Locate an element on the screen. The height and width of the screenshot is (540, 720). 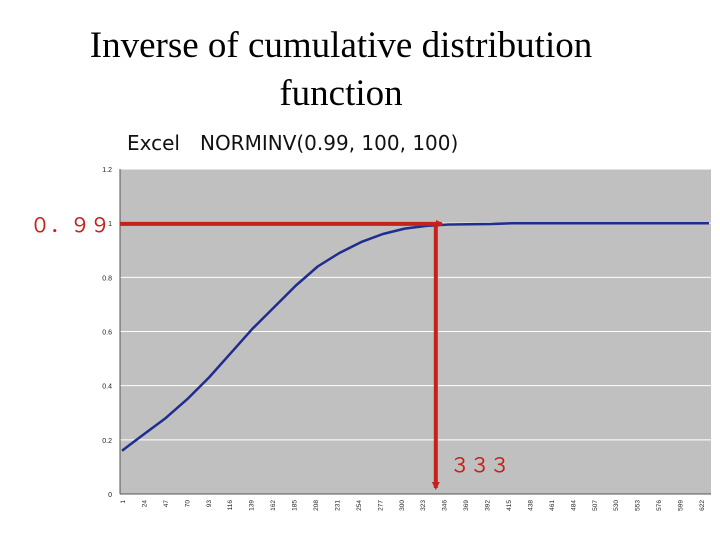
y-tick-label: 0.4 is located at coordinates (107, 387).